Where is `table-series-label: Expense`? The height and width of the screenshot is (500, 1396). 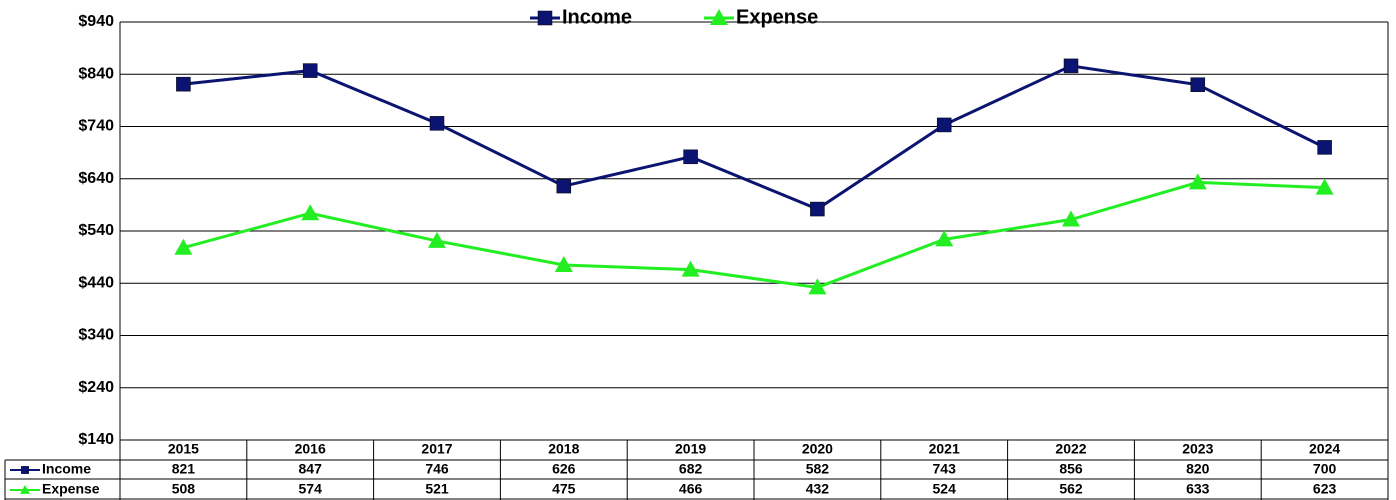 table-series-label: Expense is located at coordinates (71, 489).